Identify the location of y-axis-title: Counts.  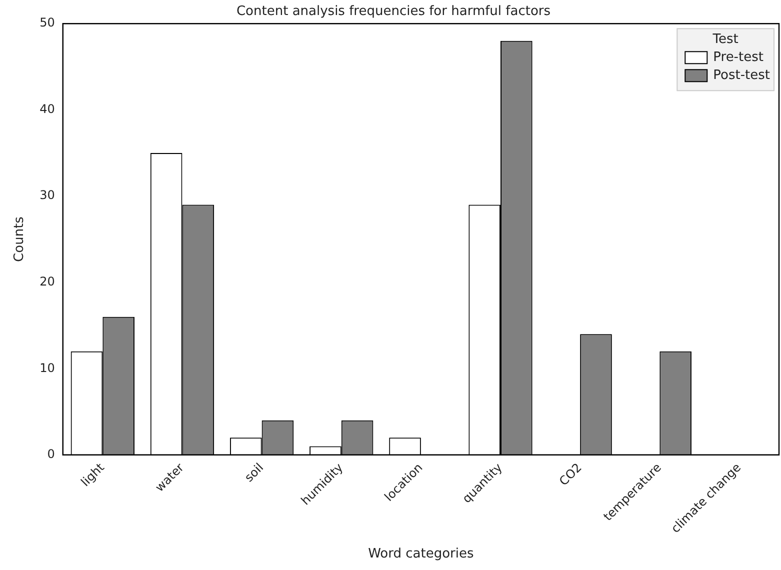
(20, 239).